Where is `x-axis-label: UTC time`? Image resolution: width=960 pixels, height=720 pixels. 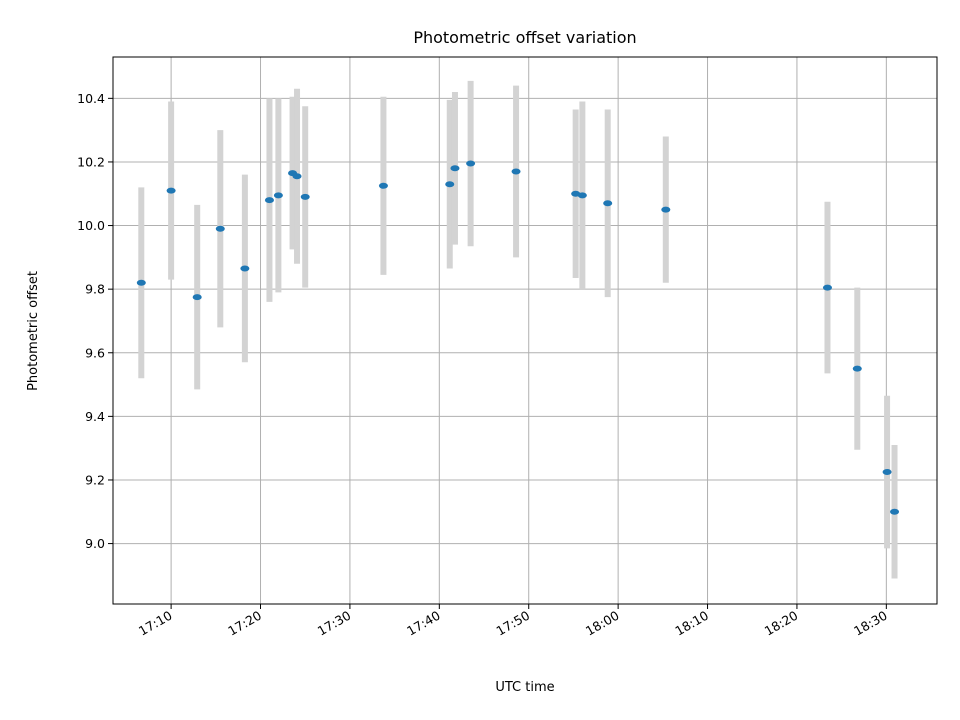 x-axis-label: UTC time is located at coordinates (524, 687).